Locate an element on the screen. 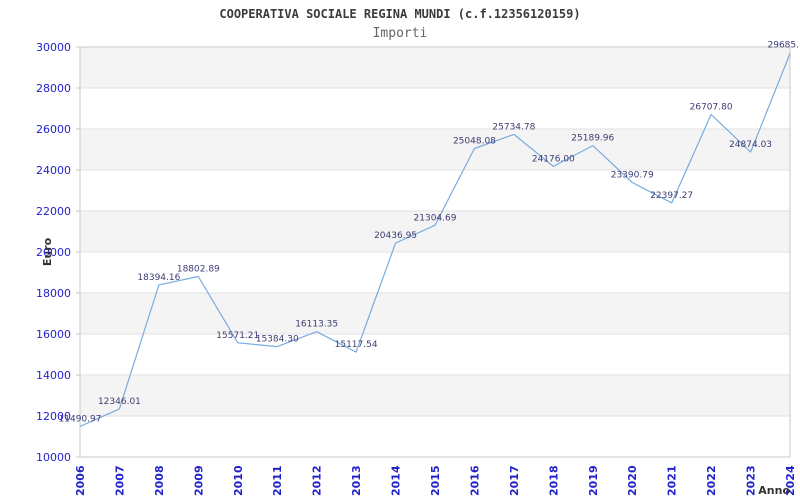  data-point-label: 15571.21 is located at coordinates (237, 336).